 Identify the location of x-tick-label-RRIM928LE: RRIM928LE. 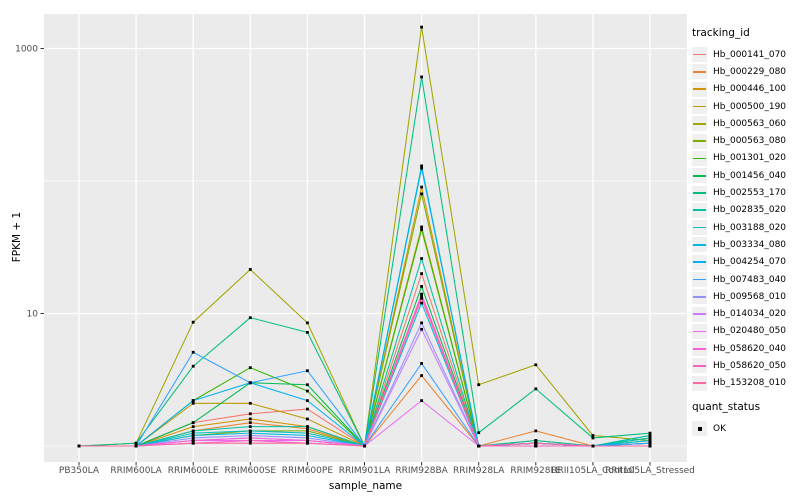
(535, 471).